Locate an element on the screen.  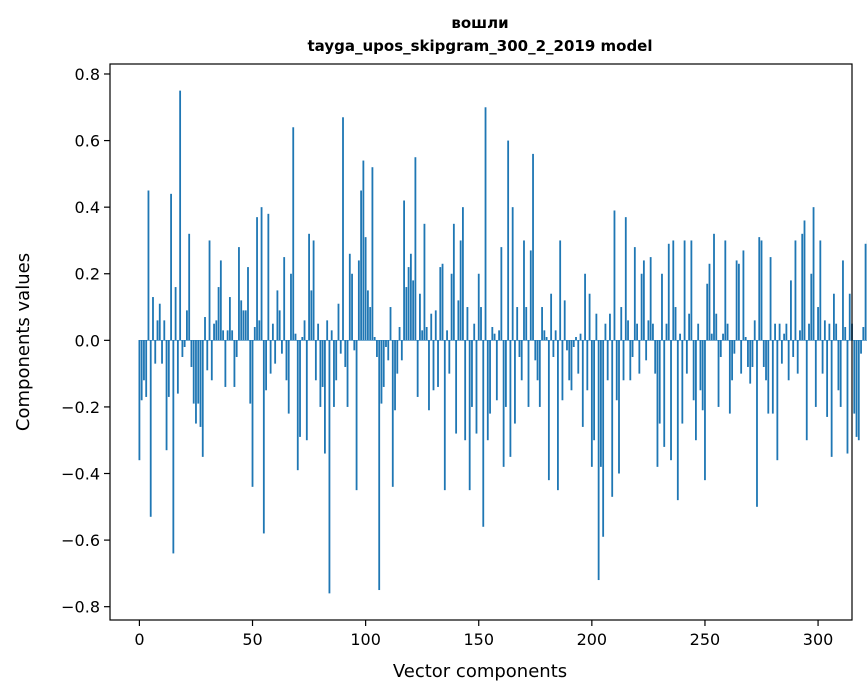
y-tick-label: −0.4 is located at coordinates (80, 474).